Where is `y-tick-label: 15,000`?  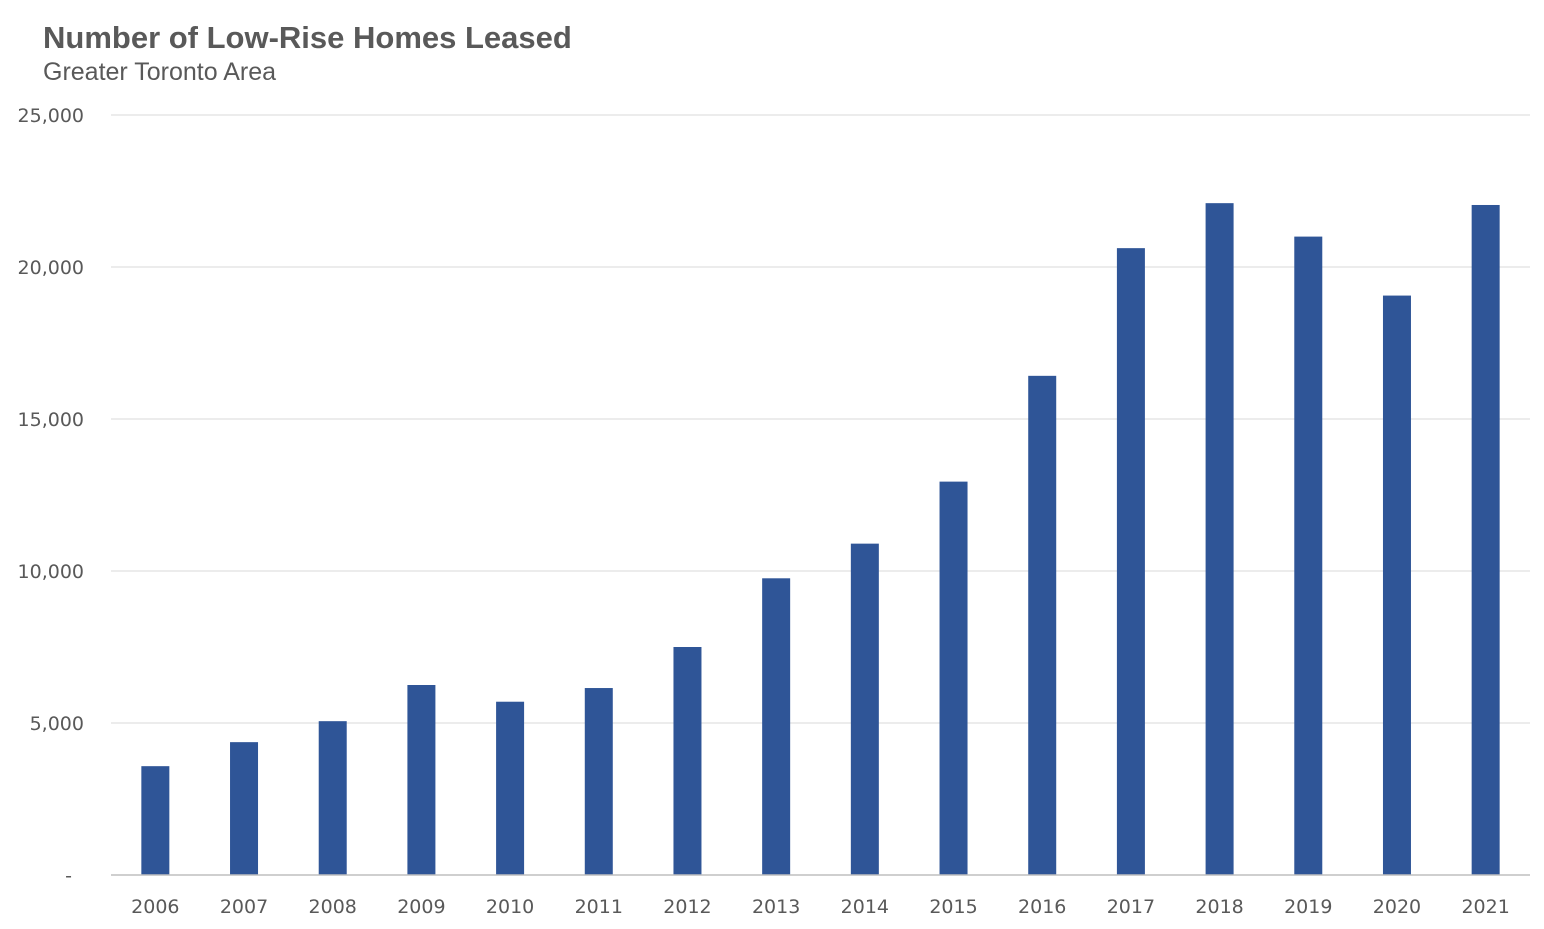 y-tick-label: 15,000 is located at coordinates (51, 420).